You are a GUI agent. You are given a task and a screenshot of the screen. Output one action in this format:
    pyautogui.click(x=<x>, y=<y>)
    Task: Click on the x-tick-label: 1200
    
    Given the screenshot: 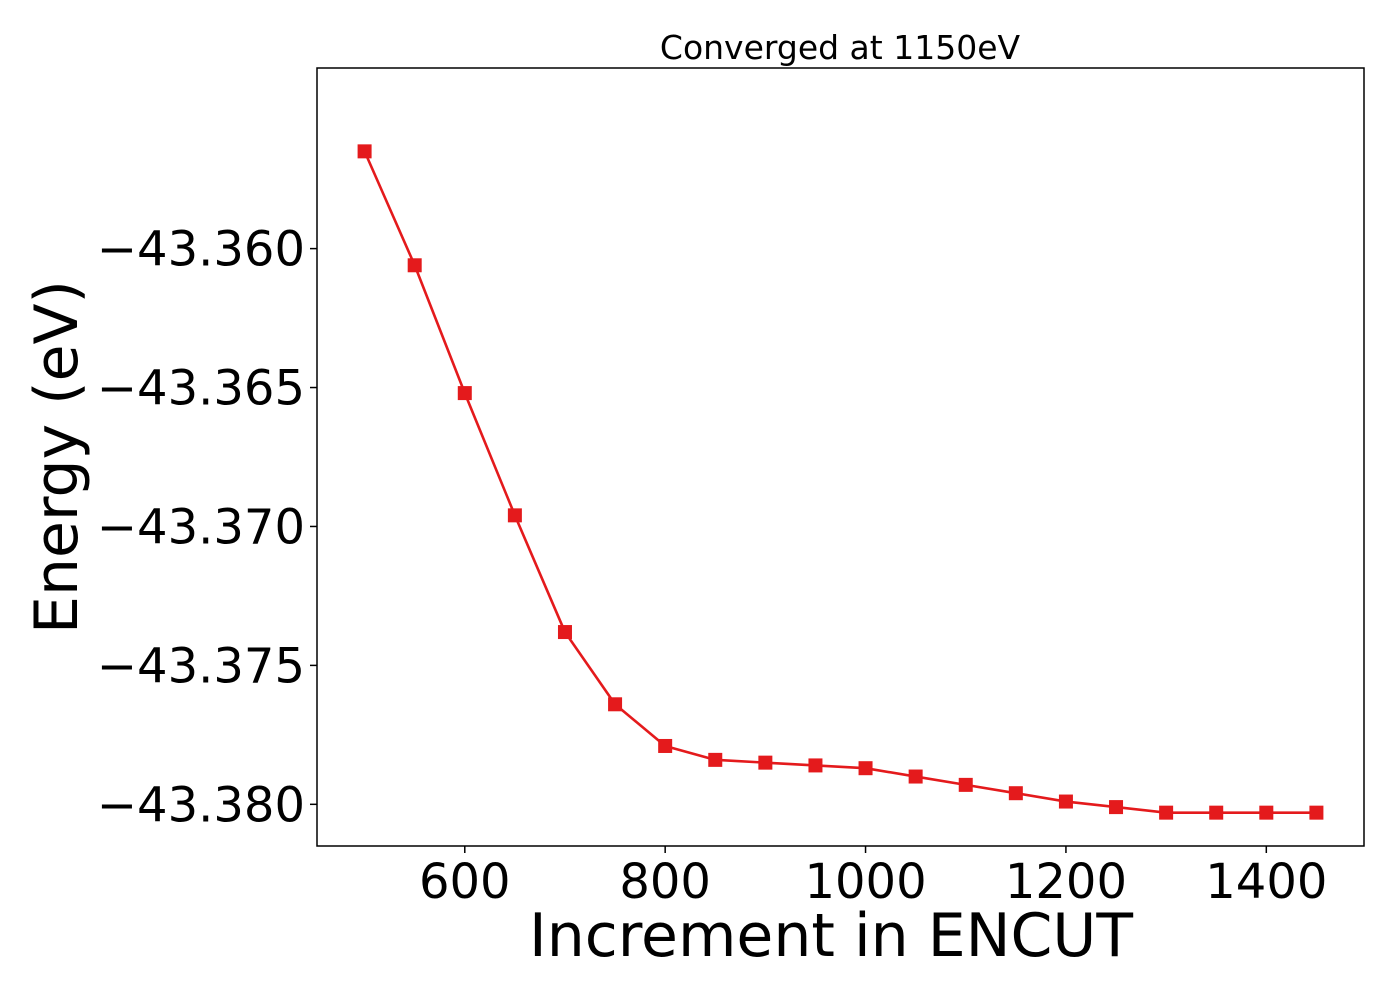 What is the action you would take?
    pyautogui.click(x=1066, y=882)
    